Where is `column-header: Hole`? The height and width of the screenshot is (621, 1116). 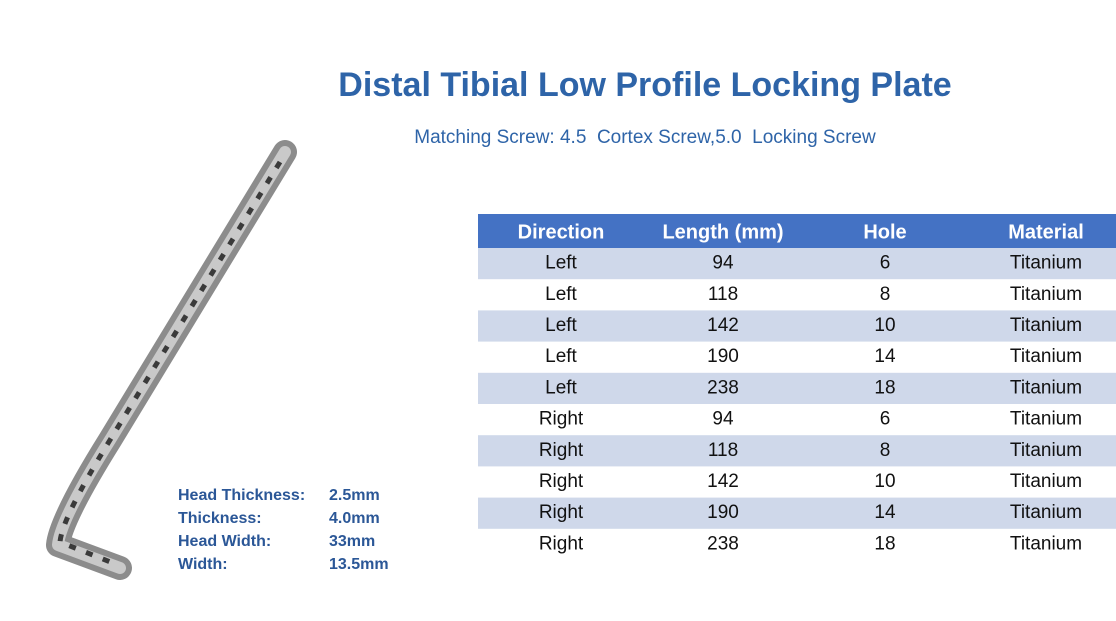 column-header: Hole is located at coordinates (884, 232).